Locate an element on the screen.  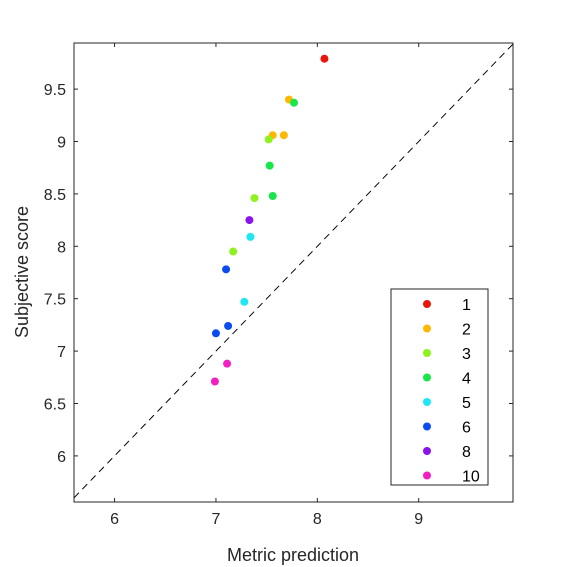
legend-label: 5 is located at coordinates (466, 403).